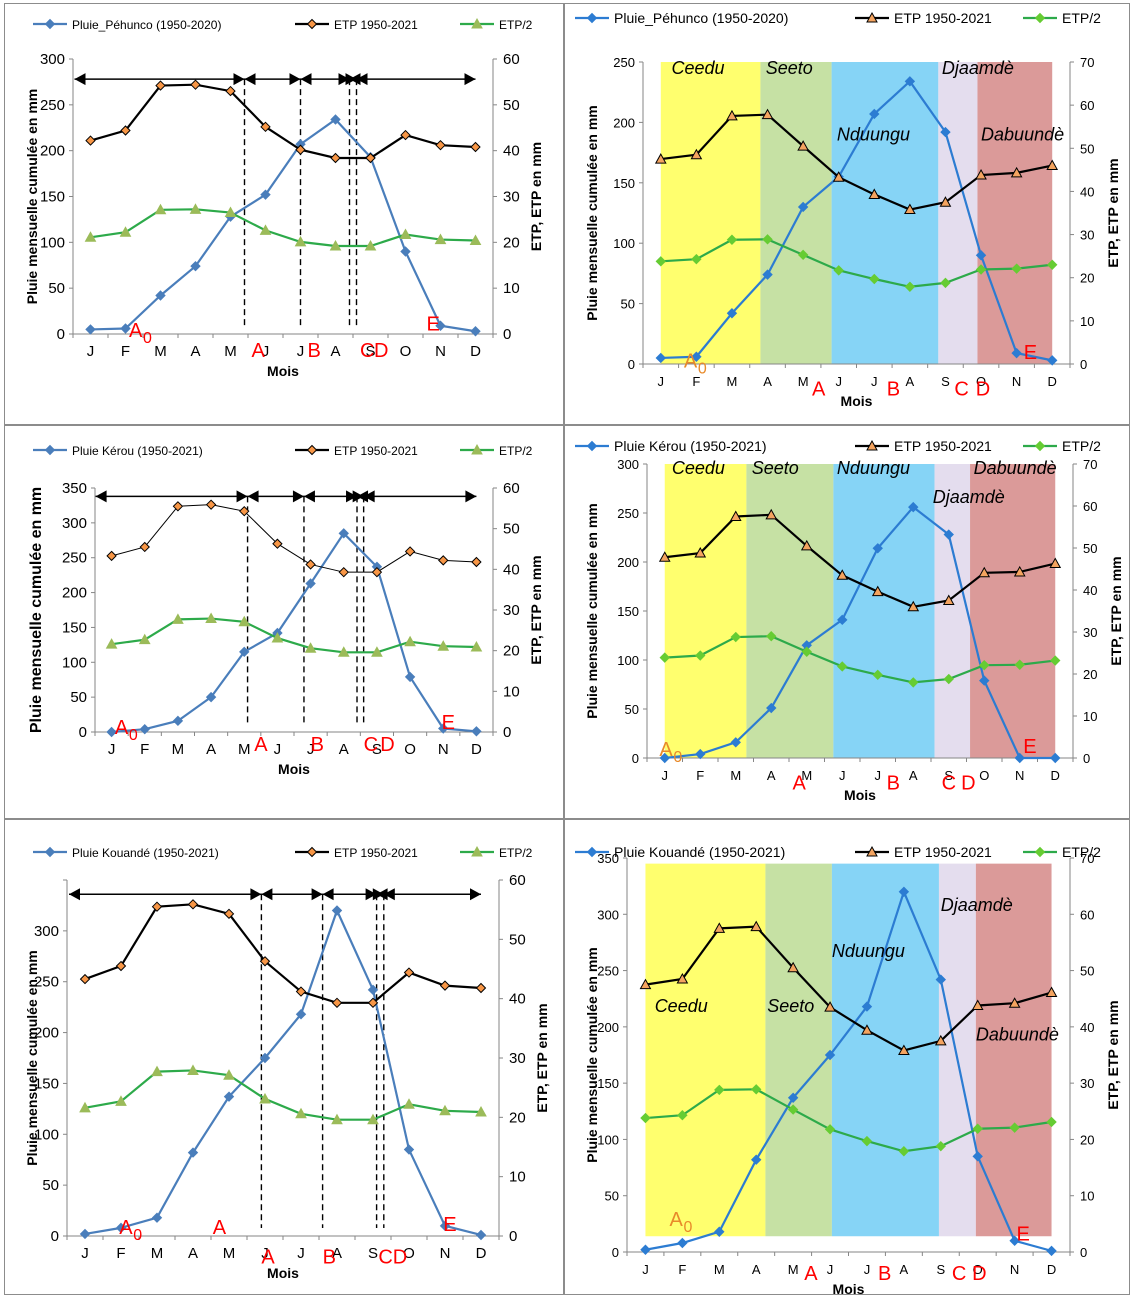 Image resolution: width=1134 pixels, height=1297 pixels. Describe the element at coordinates (52, 59) in the screenshot. I see `y-left-tick-label: 300` at that location.